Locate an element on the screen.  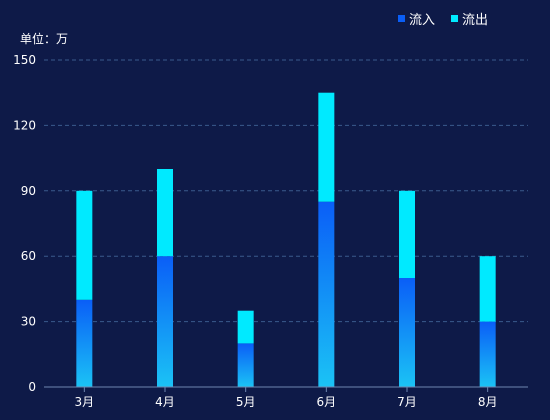
x-tick-label: 5月 is located at coordinates (246, 402).